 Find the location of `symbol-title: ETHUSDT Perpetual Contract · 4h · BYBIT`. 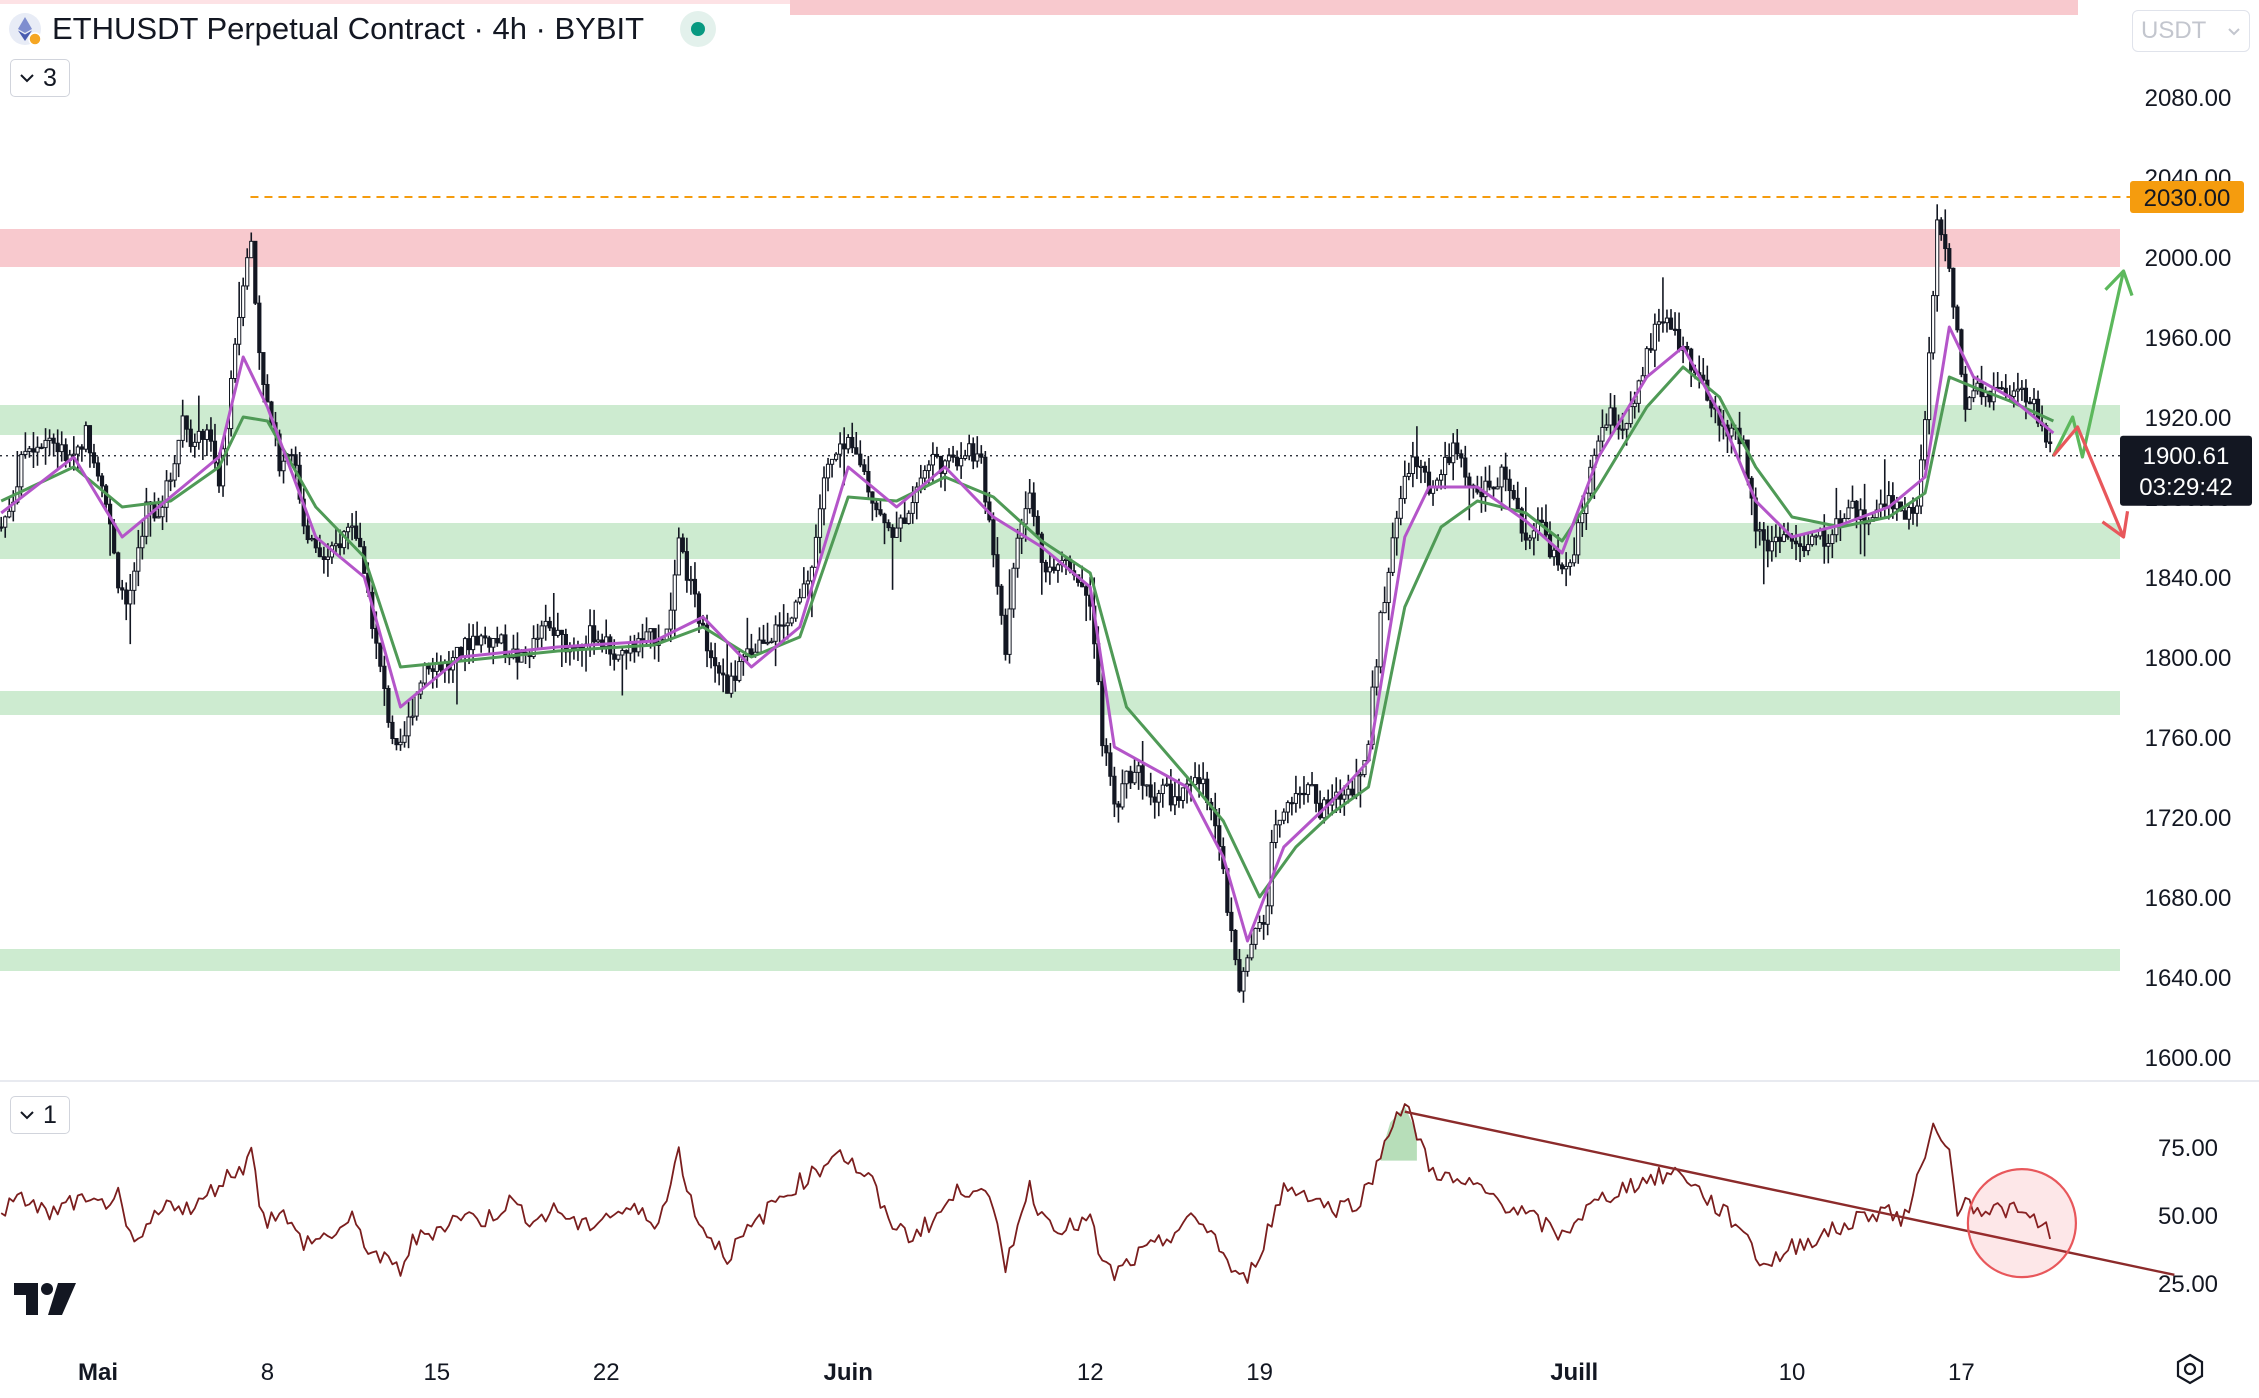

symbol-title: ETHUSDT Perpetual Contract · 4h · BYBIT is located at coordinates (348, 28).